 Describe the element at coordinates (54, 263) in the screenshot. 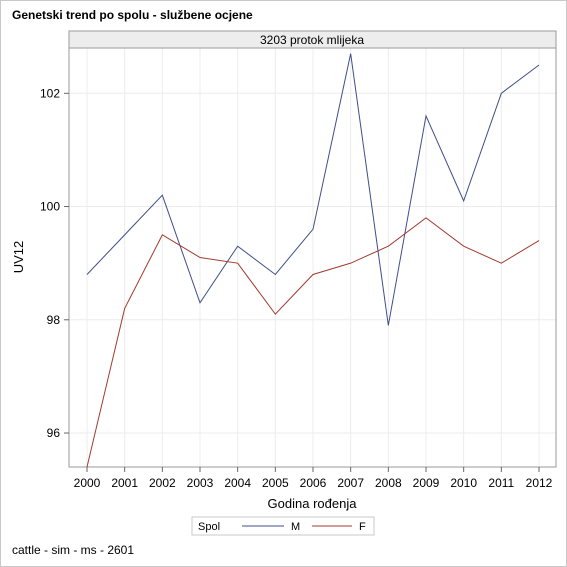

I see `y-axis: 96 98 100 102` at that location.